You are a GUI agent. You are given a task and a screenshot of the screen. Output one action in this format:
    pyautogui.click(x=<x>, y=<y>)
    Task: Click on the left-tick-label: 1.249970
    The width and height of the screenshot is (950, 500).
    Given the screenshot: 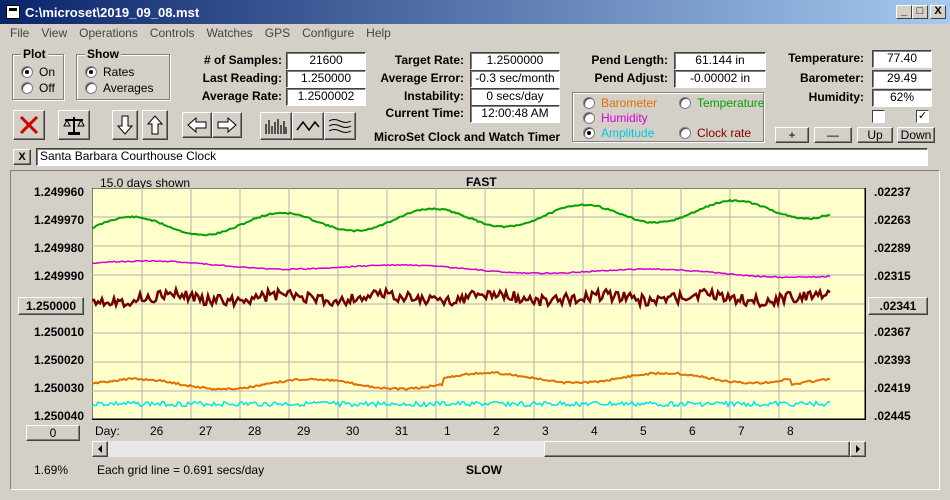 What is the action you would take?
    pyautogui.click(x=58, y=220)
    